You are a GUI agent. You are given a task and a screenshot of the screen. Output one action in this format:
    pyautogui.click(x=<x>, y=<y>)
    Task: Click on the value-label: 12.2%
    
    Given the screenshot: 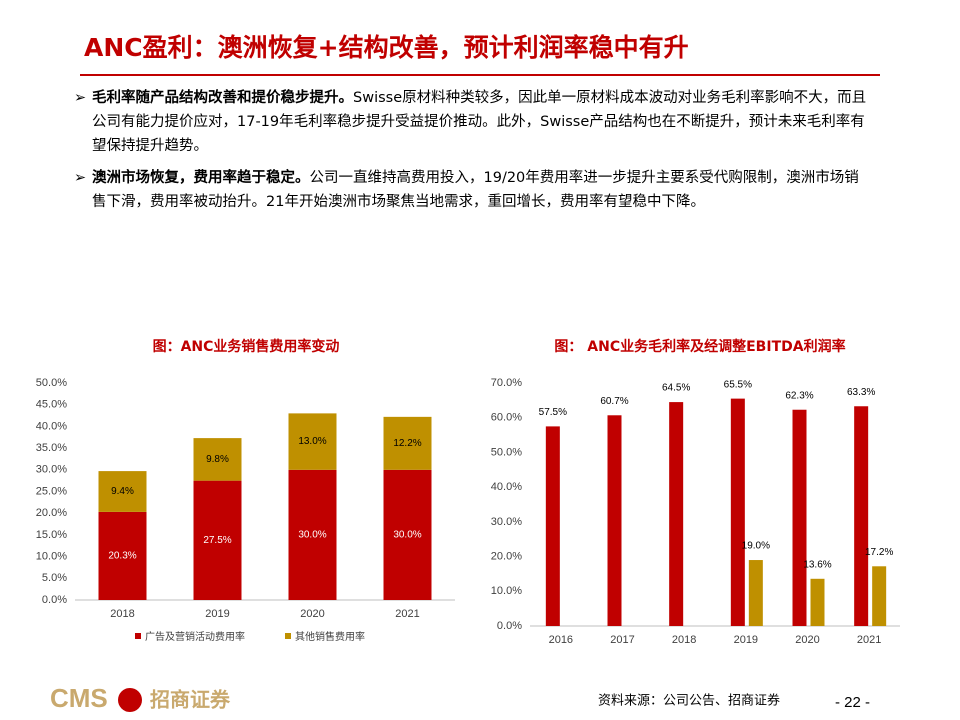 What is the action you would take?
    pyautogui.click(x=407, y=443)
    